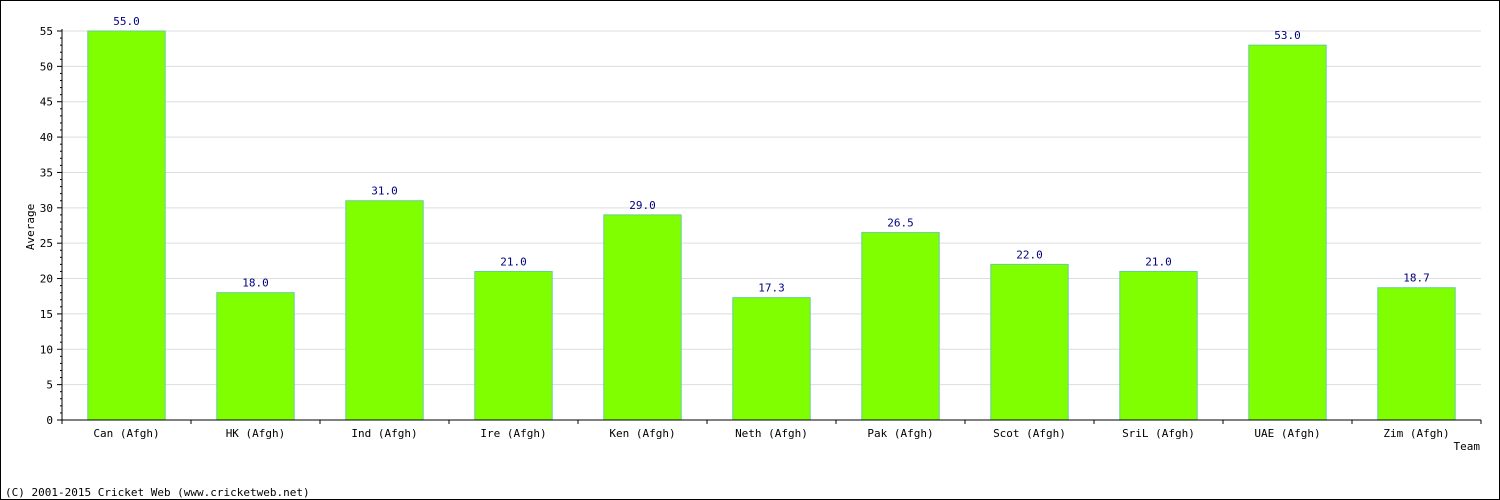  I want to click on y-tick-label: 20, so click(46, 279).